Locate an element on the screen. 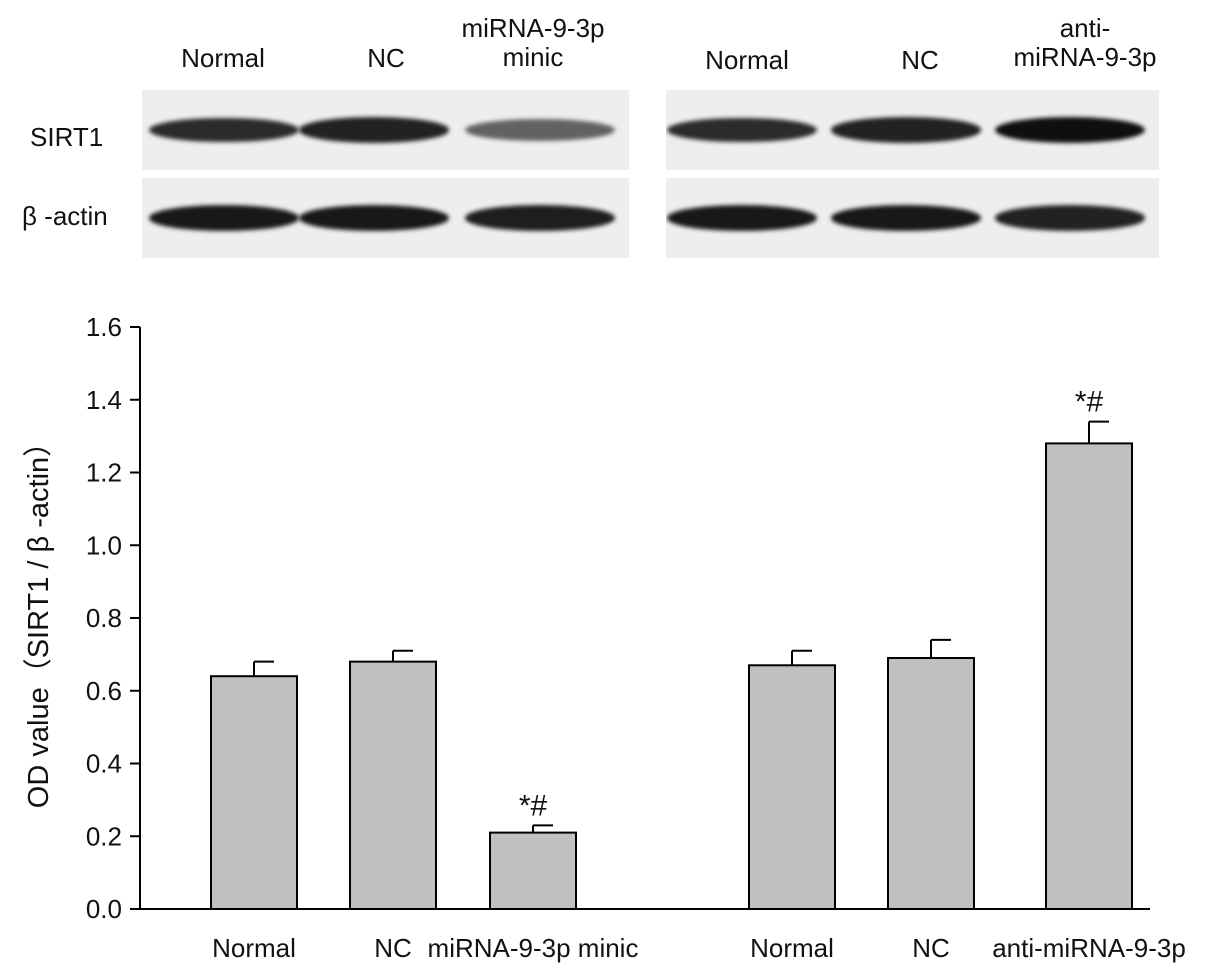  y-tick-label: 0.6 is located at coordinates (104, 691).